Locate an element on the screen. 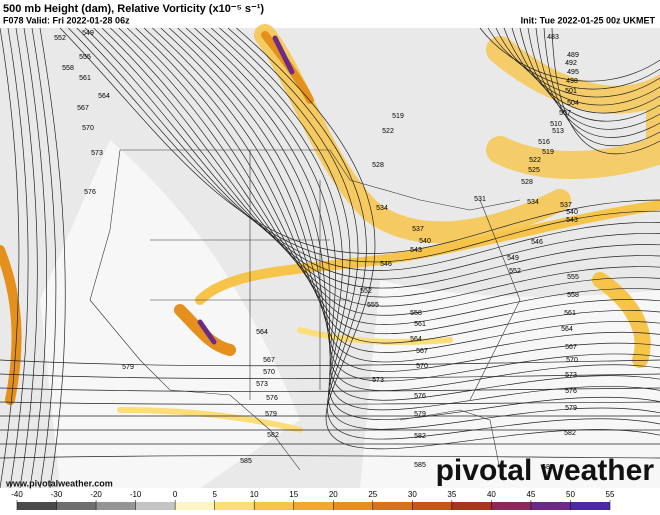  contour-label: 567 is located at coordinates (83, 108).